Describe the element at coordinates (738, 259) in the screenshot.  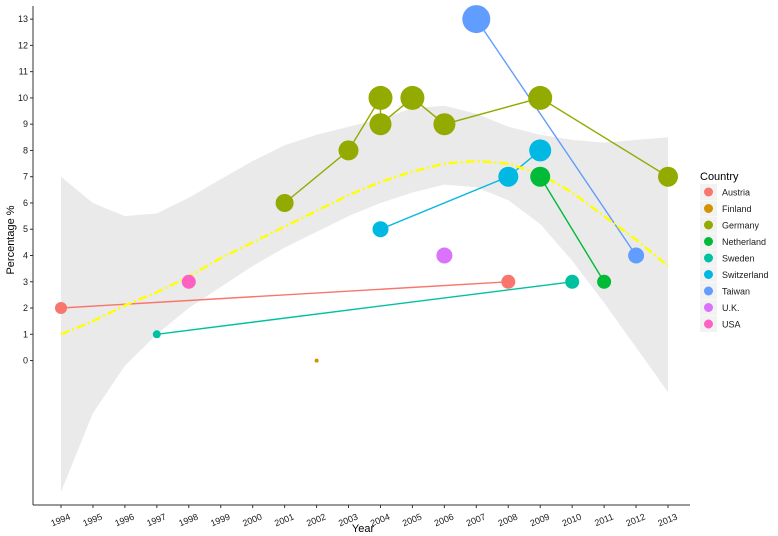
I see `legend-label-sweden: Sweden` at that location.